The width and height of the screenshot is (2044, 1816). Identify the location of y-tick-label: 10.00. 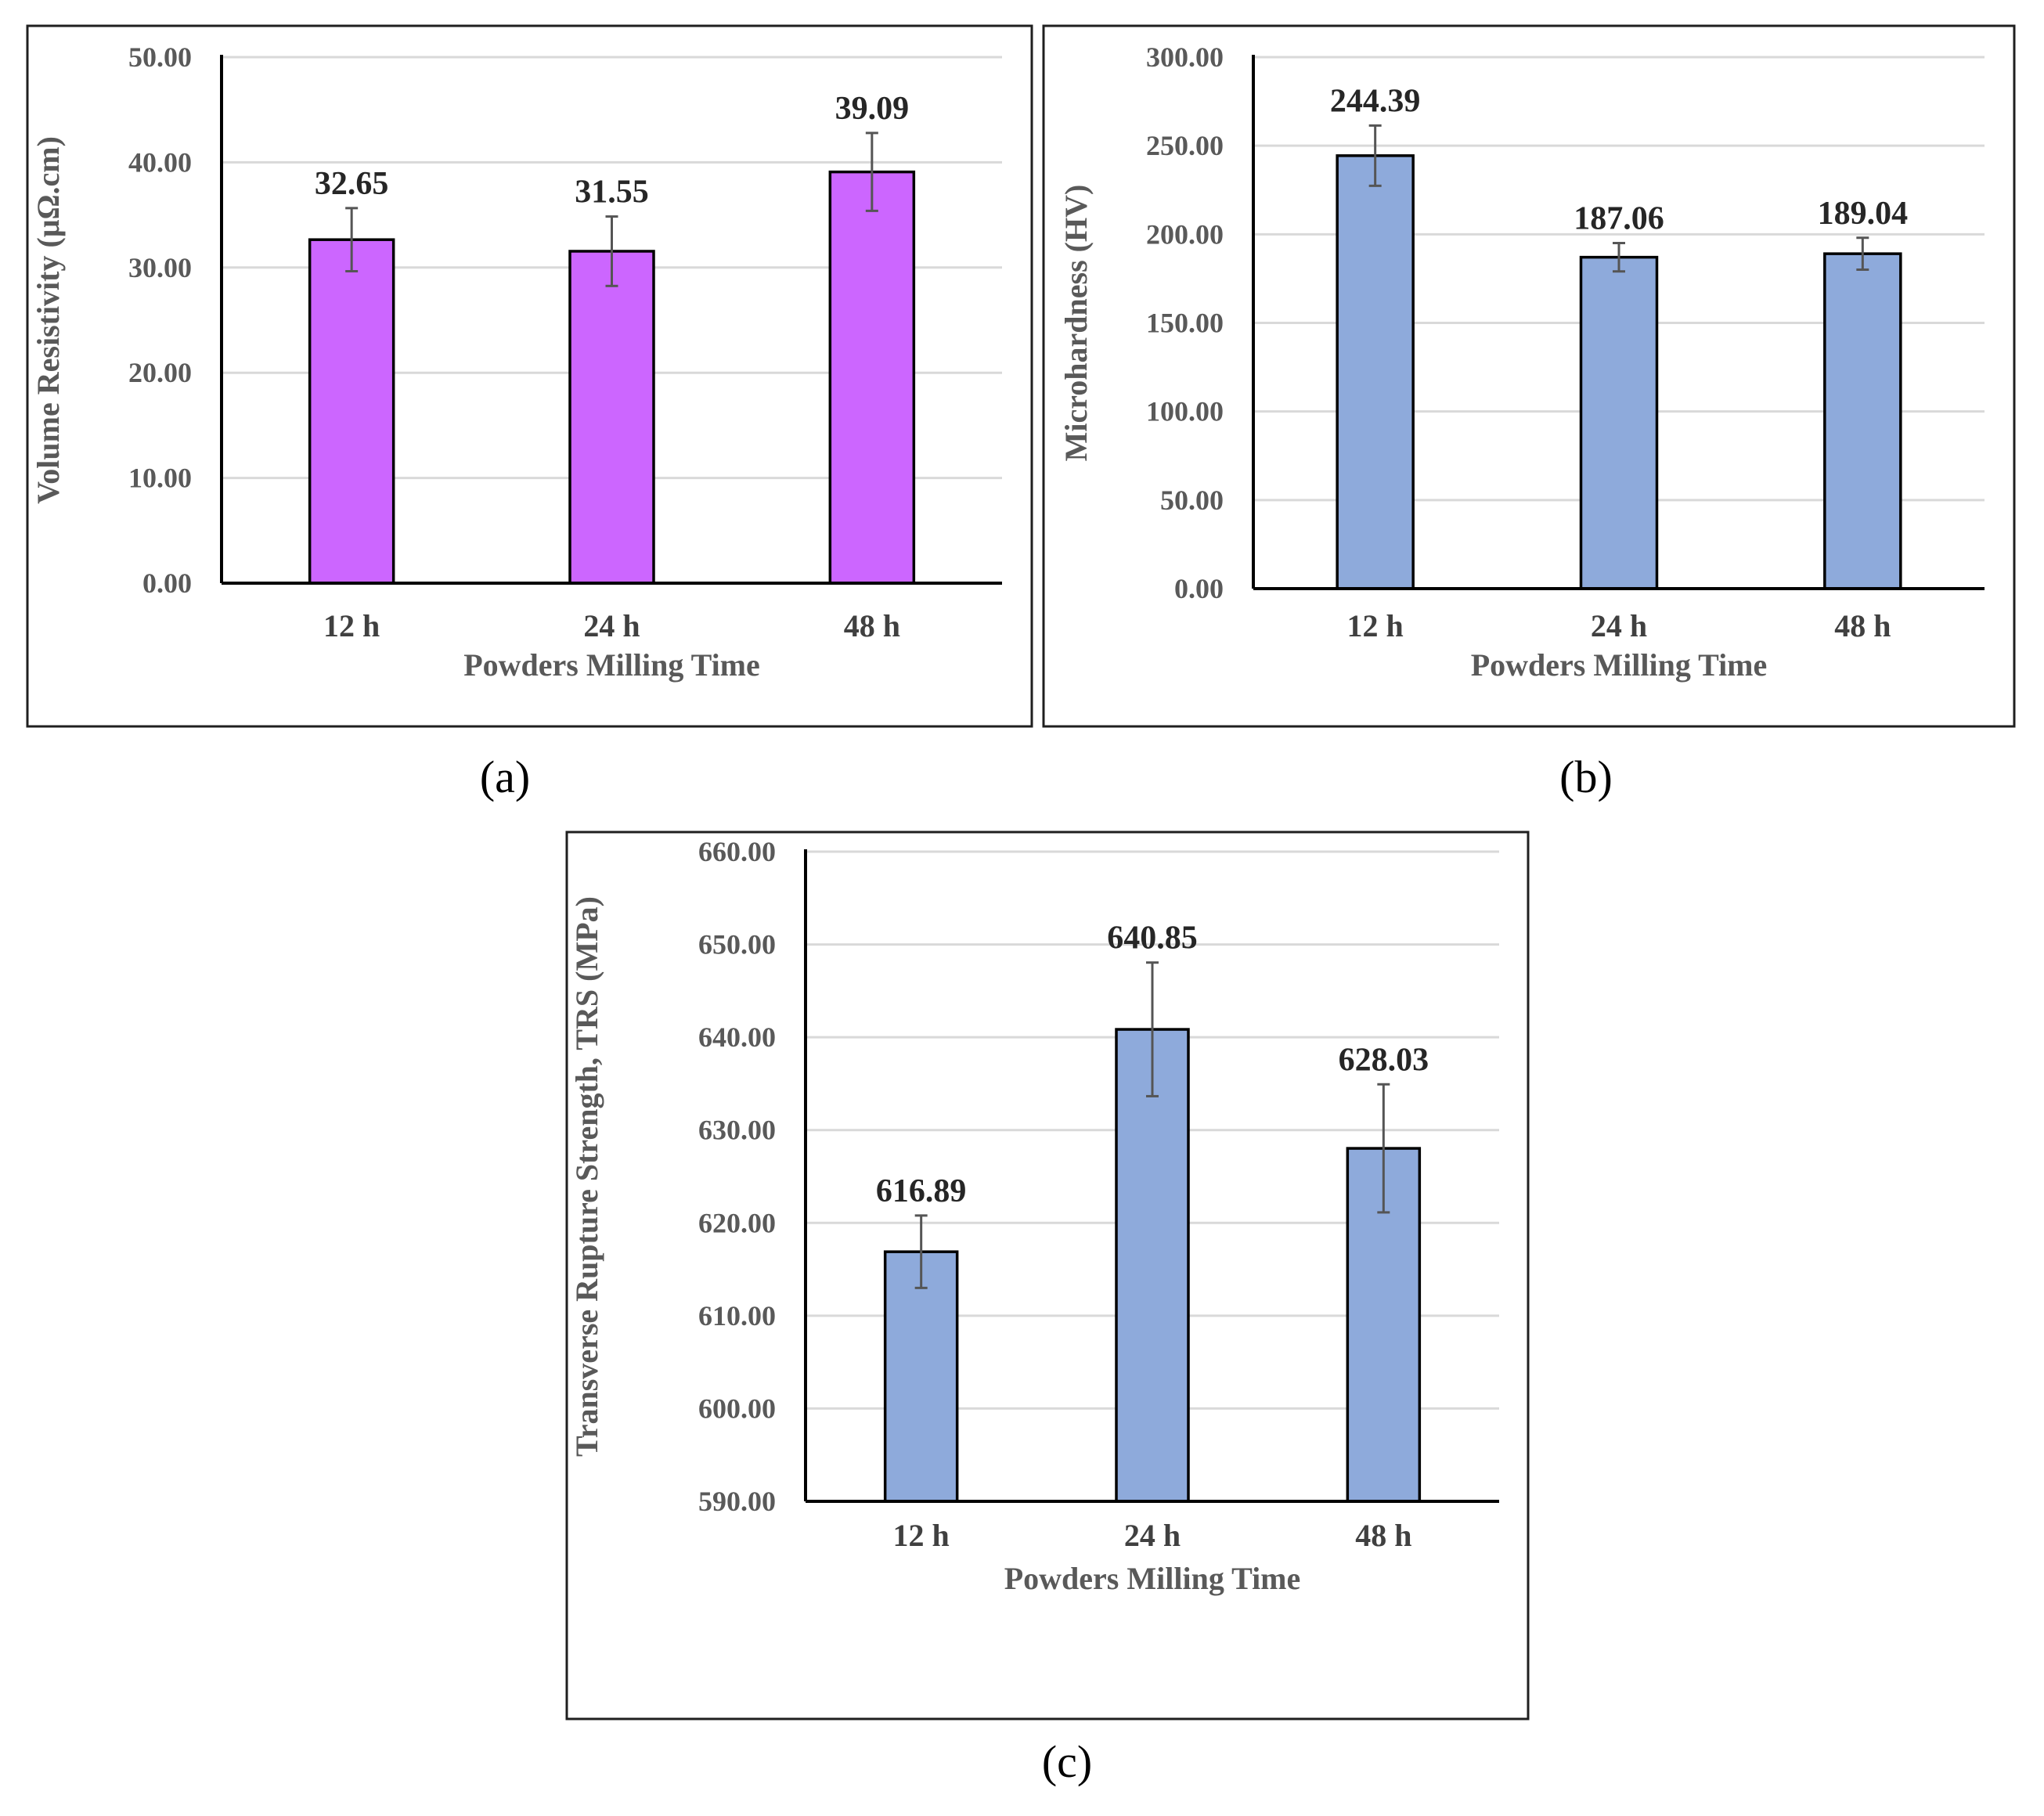
(160, 478).